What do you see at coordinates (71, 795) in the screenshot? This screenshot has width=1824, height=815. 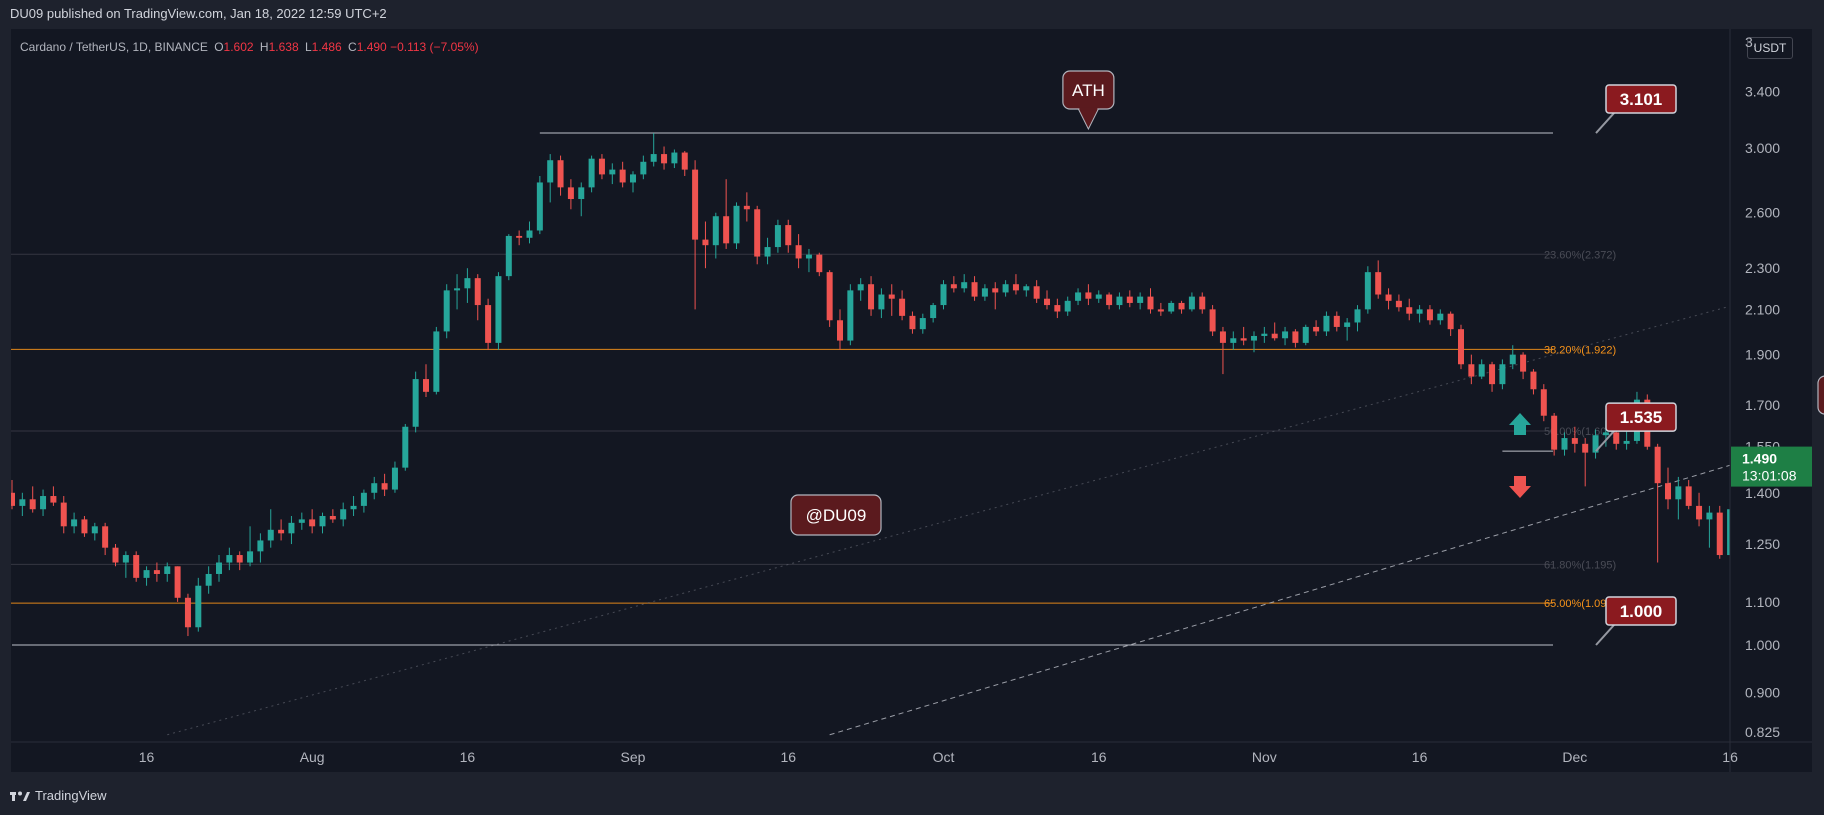 I see `footer-brand: TradingView` at bounding box center [71, 795].